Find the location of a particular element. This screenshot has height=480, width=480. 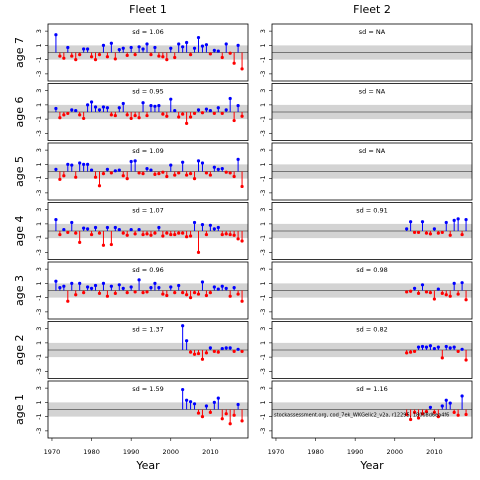

row-label: age 6 is located at coordinates (19, 112).